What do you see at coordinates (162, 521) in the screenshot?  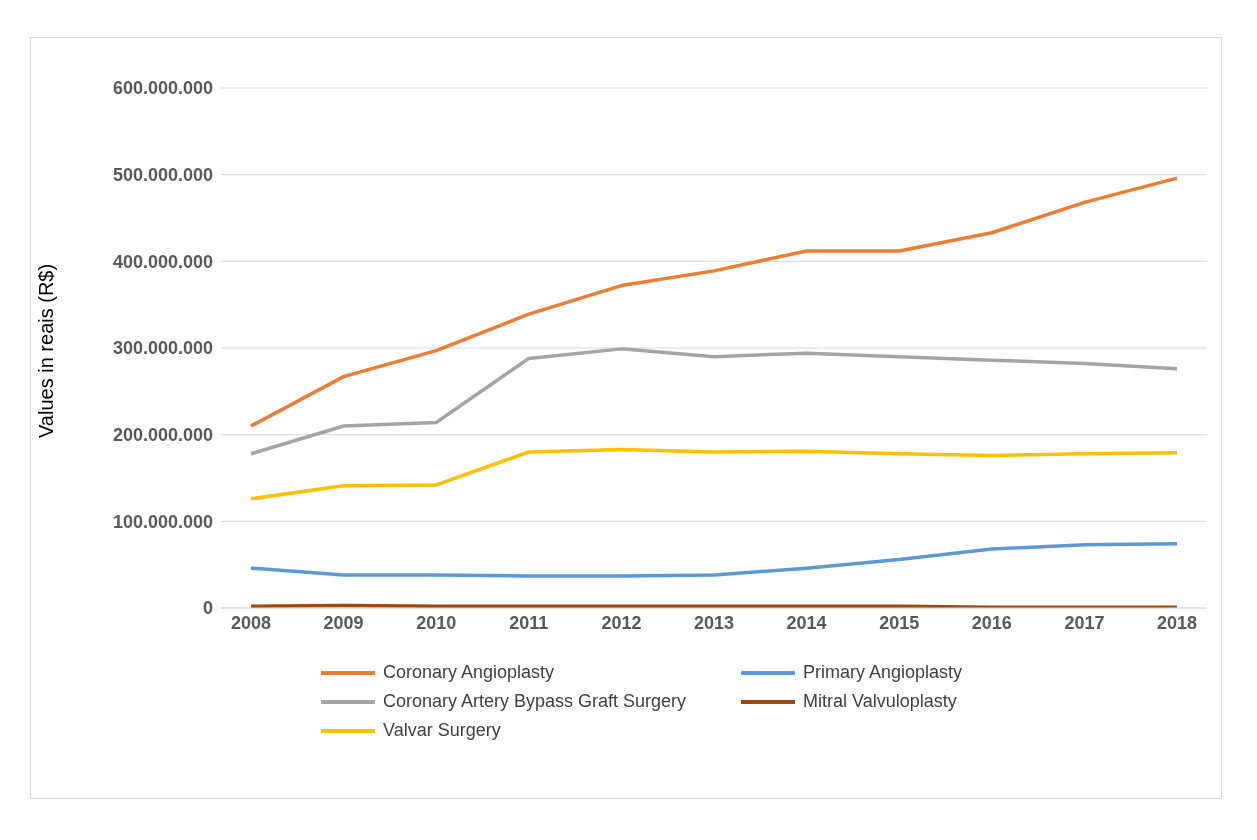 I see `y-tick-label: 100.000.000` at bounding box center [162, 521].